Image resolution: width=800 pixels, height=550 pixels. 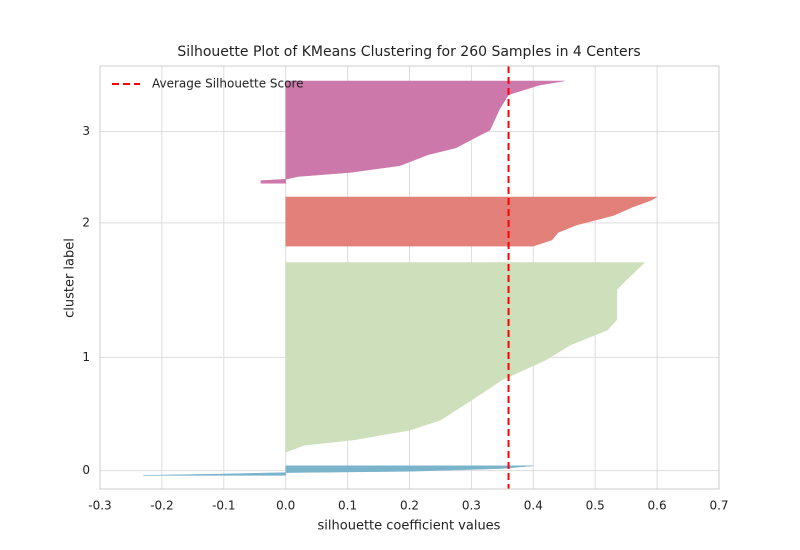 I want to click on y-tick-label: 0, so click(x=86, y=470).